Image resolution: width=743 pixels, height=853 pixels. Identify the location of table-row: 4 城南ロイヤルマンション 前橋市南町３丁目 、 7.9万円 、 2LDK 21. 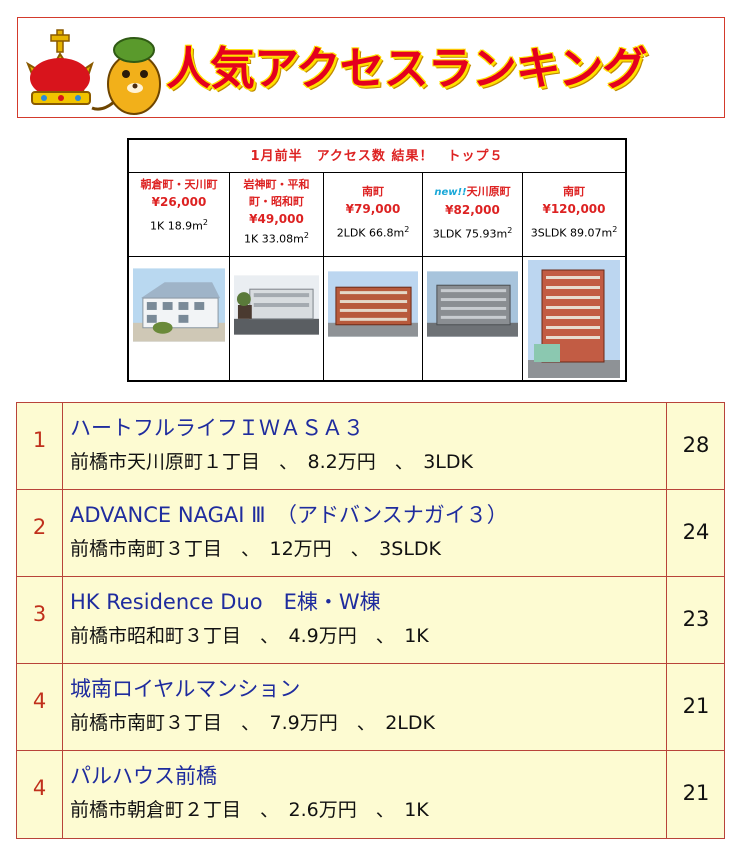
(370, 707).